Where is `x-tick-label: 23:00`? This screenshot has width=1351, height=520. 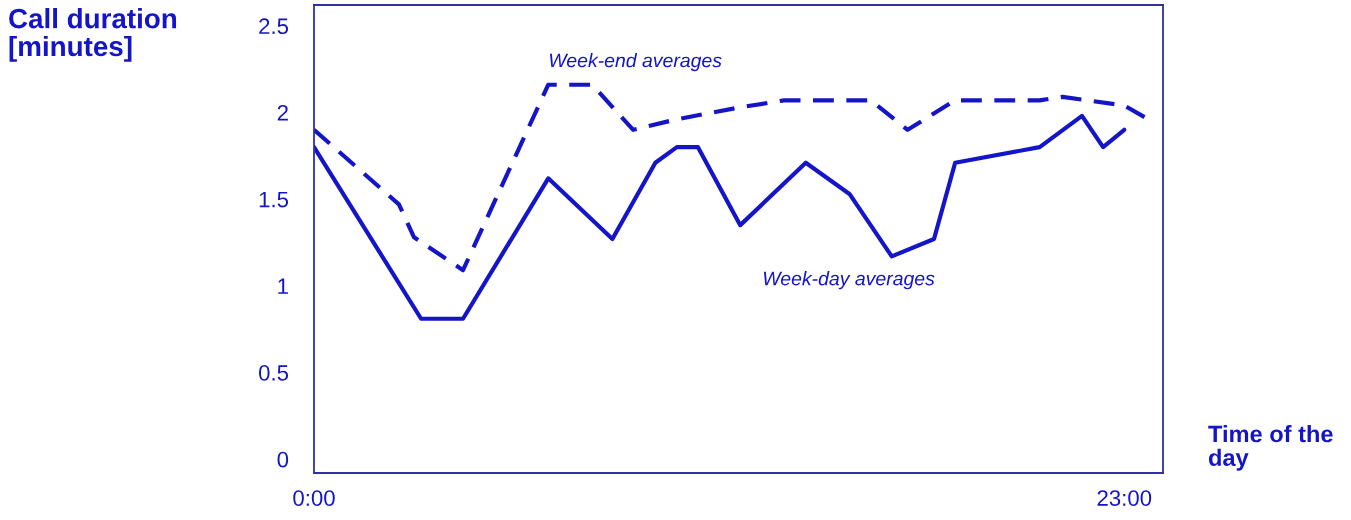
x-tick-label: 23:00 is located at coordinates (1124, 498).